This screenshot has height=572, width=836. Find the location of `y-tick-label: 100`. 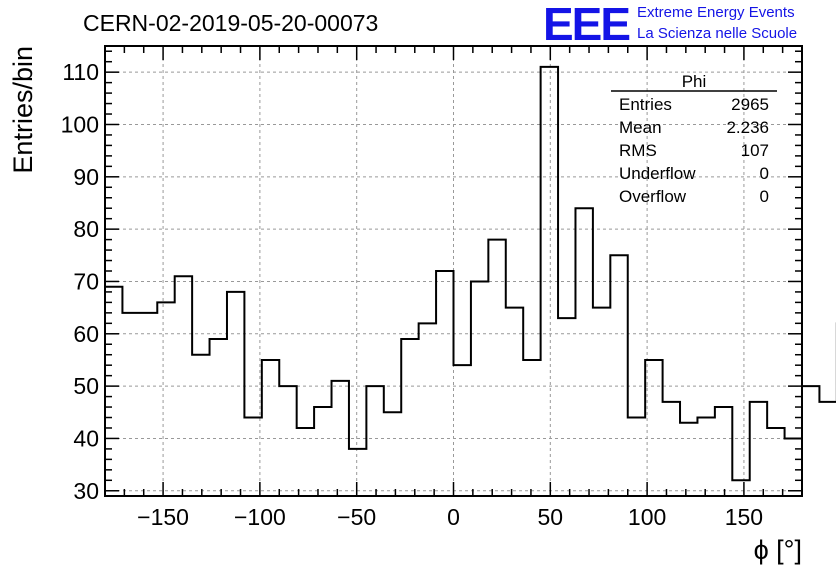

y-tick-label: 100 is located at coordinates (80, 124).